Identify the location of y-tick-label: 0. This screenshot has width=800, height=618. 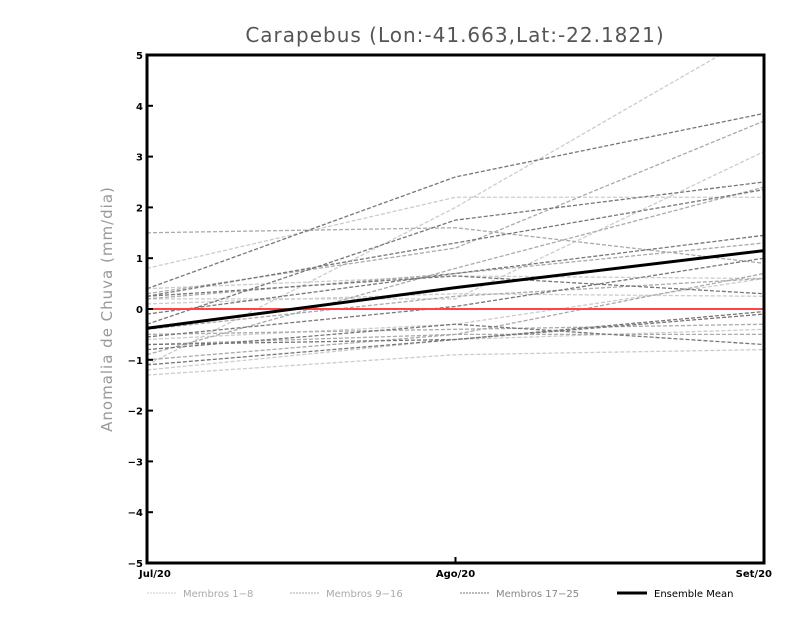
(139, 310).